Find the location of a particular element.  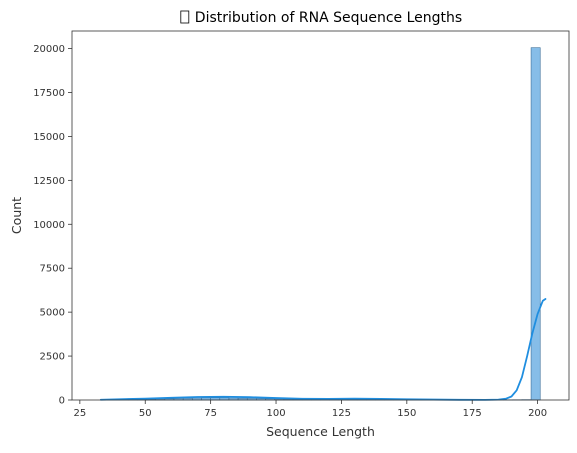

x-tick-label: 175 is located at coordinates (472, 413).